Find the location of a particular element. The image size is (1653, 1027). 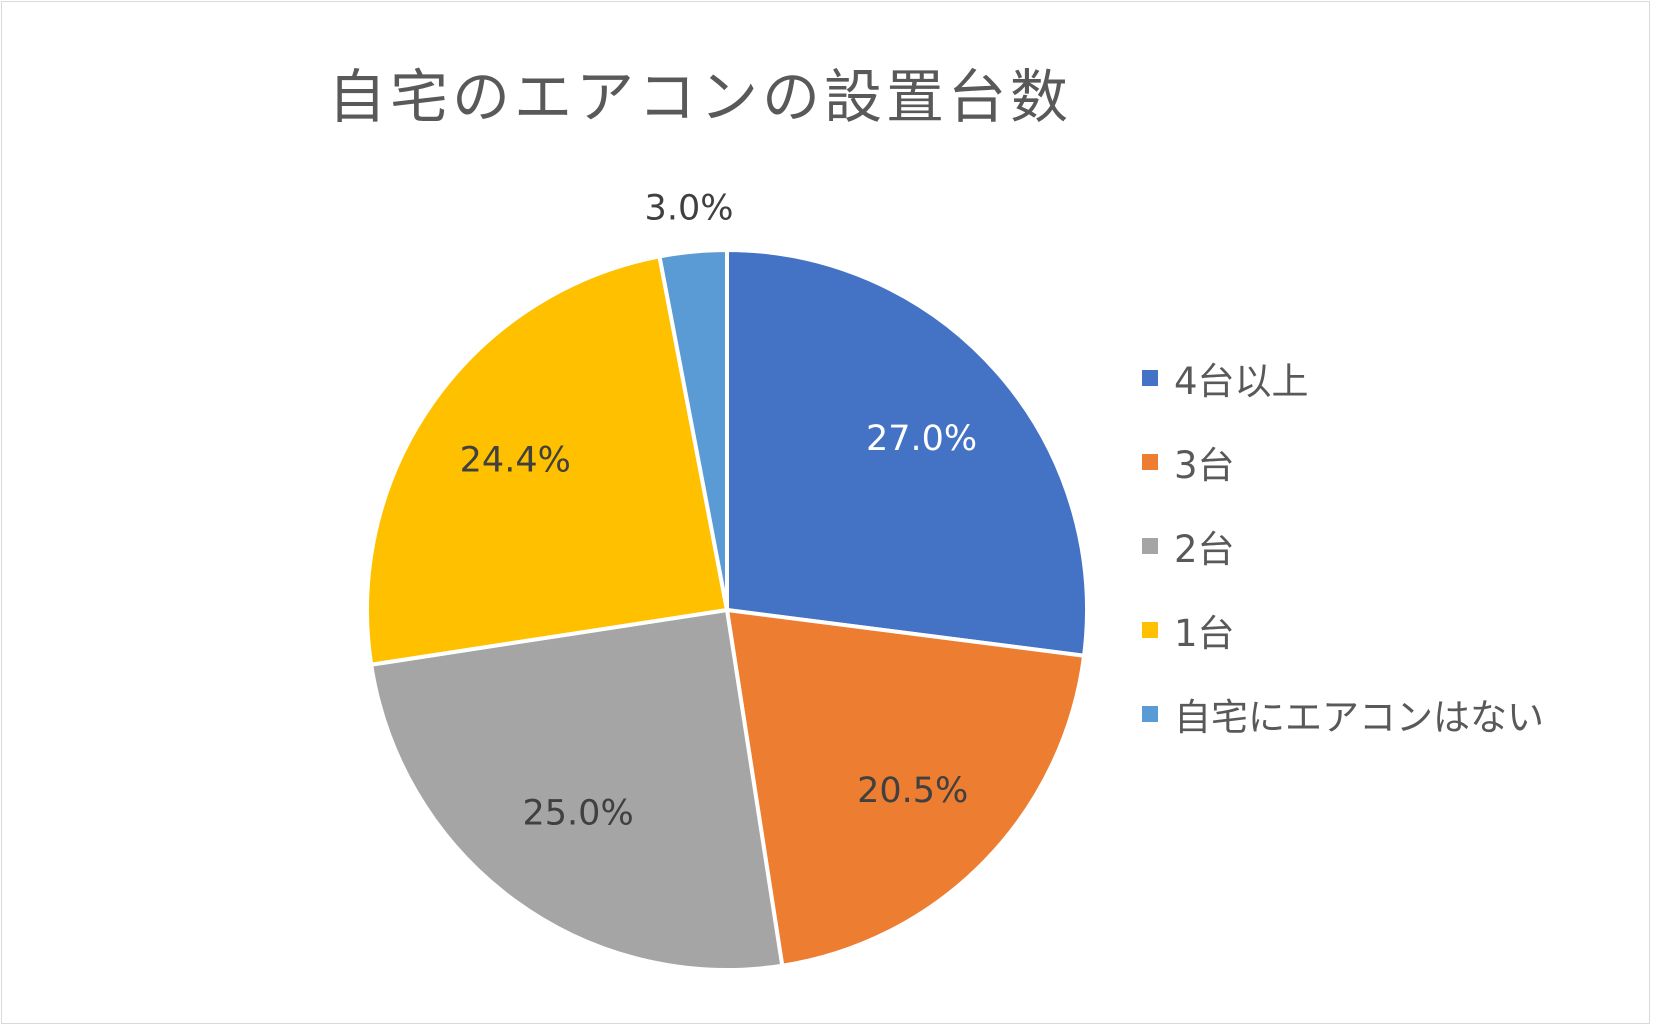

legend-item-5: 自宅にエアコンはない is located at coordinates (1343, 714).